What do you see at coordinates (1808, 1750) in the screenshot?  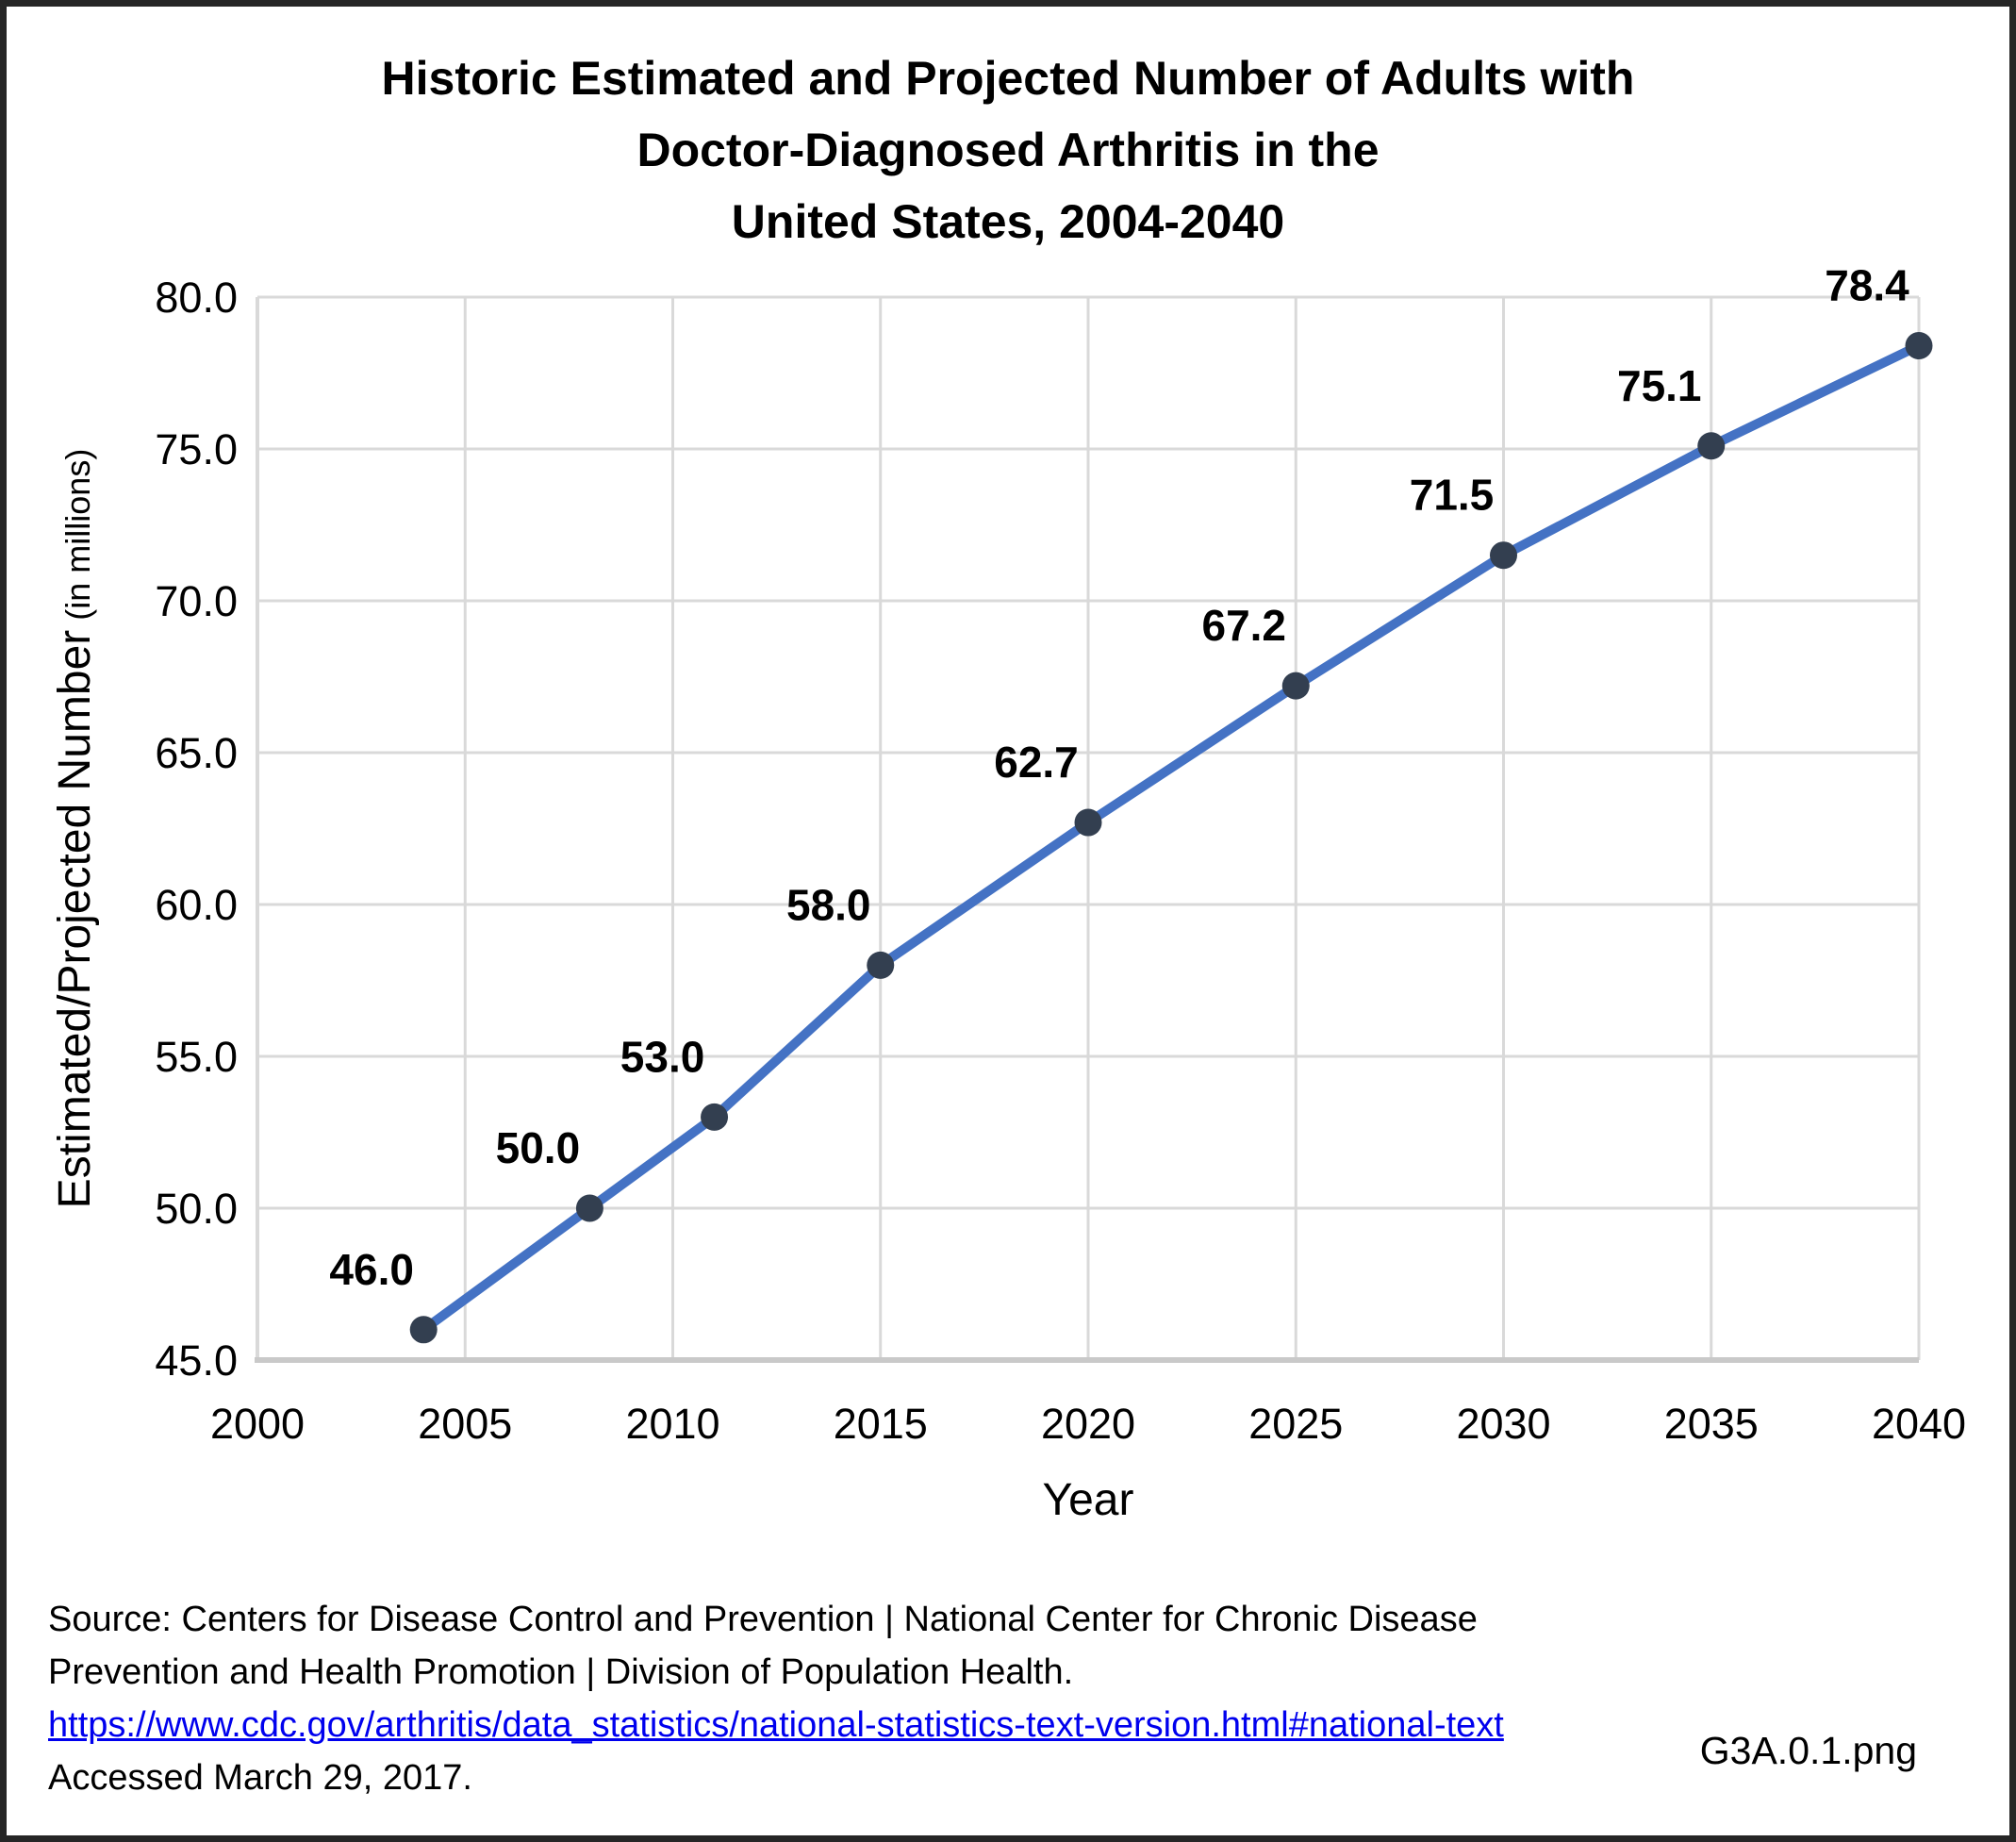 I see `figure-filename: G3A.0.1.png` at bounding box center [1808, 1750].